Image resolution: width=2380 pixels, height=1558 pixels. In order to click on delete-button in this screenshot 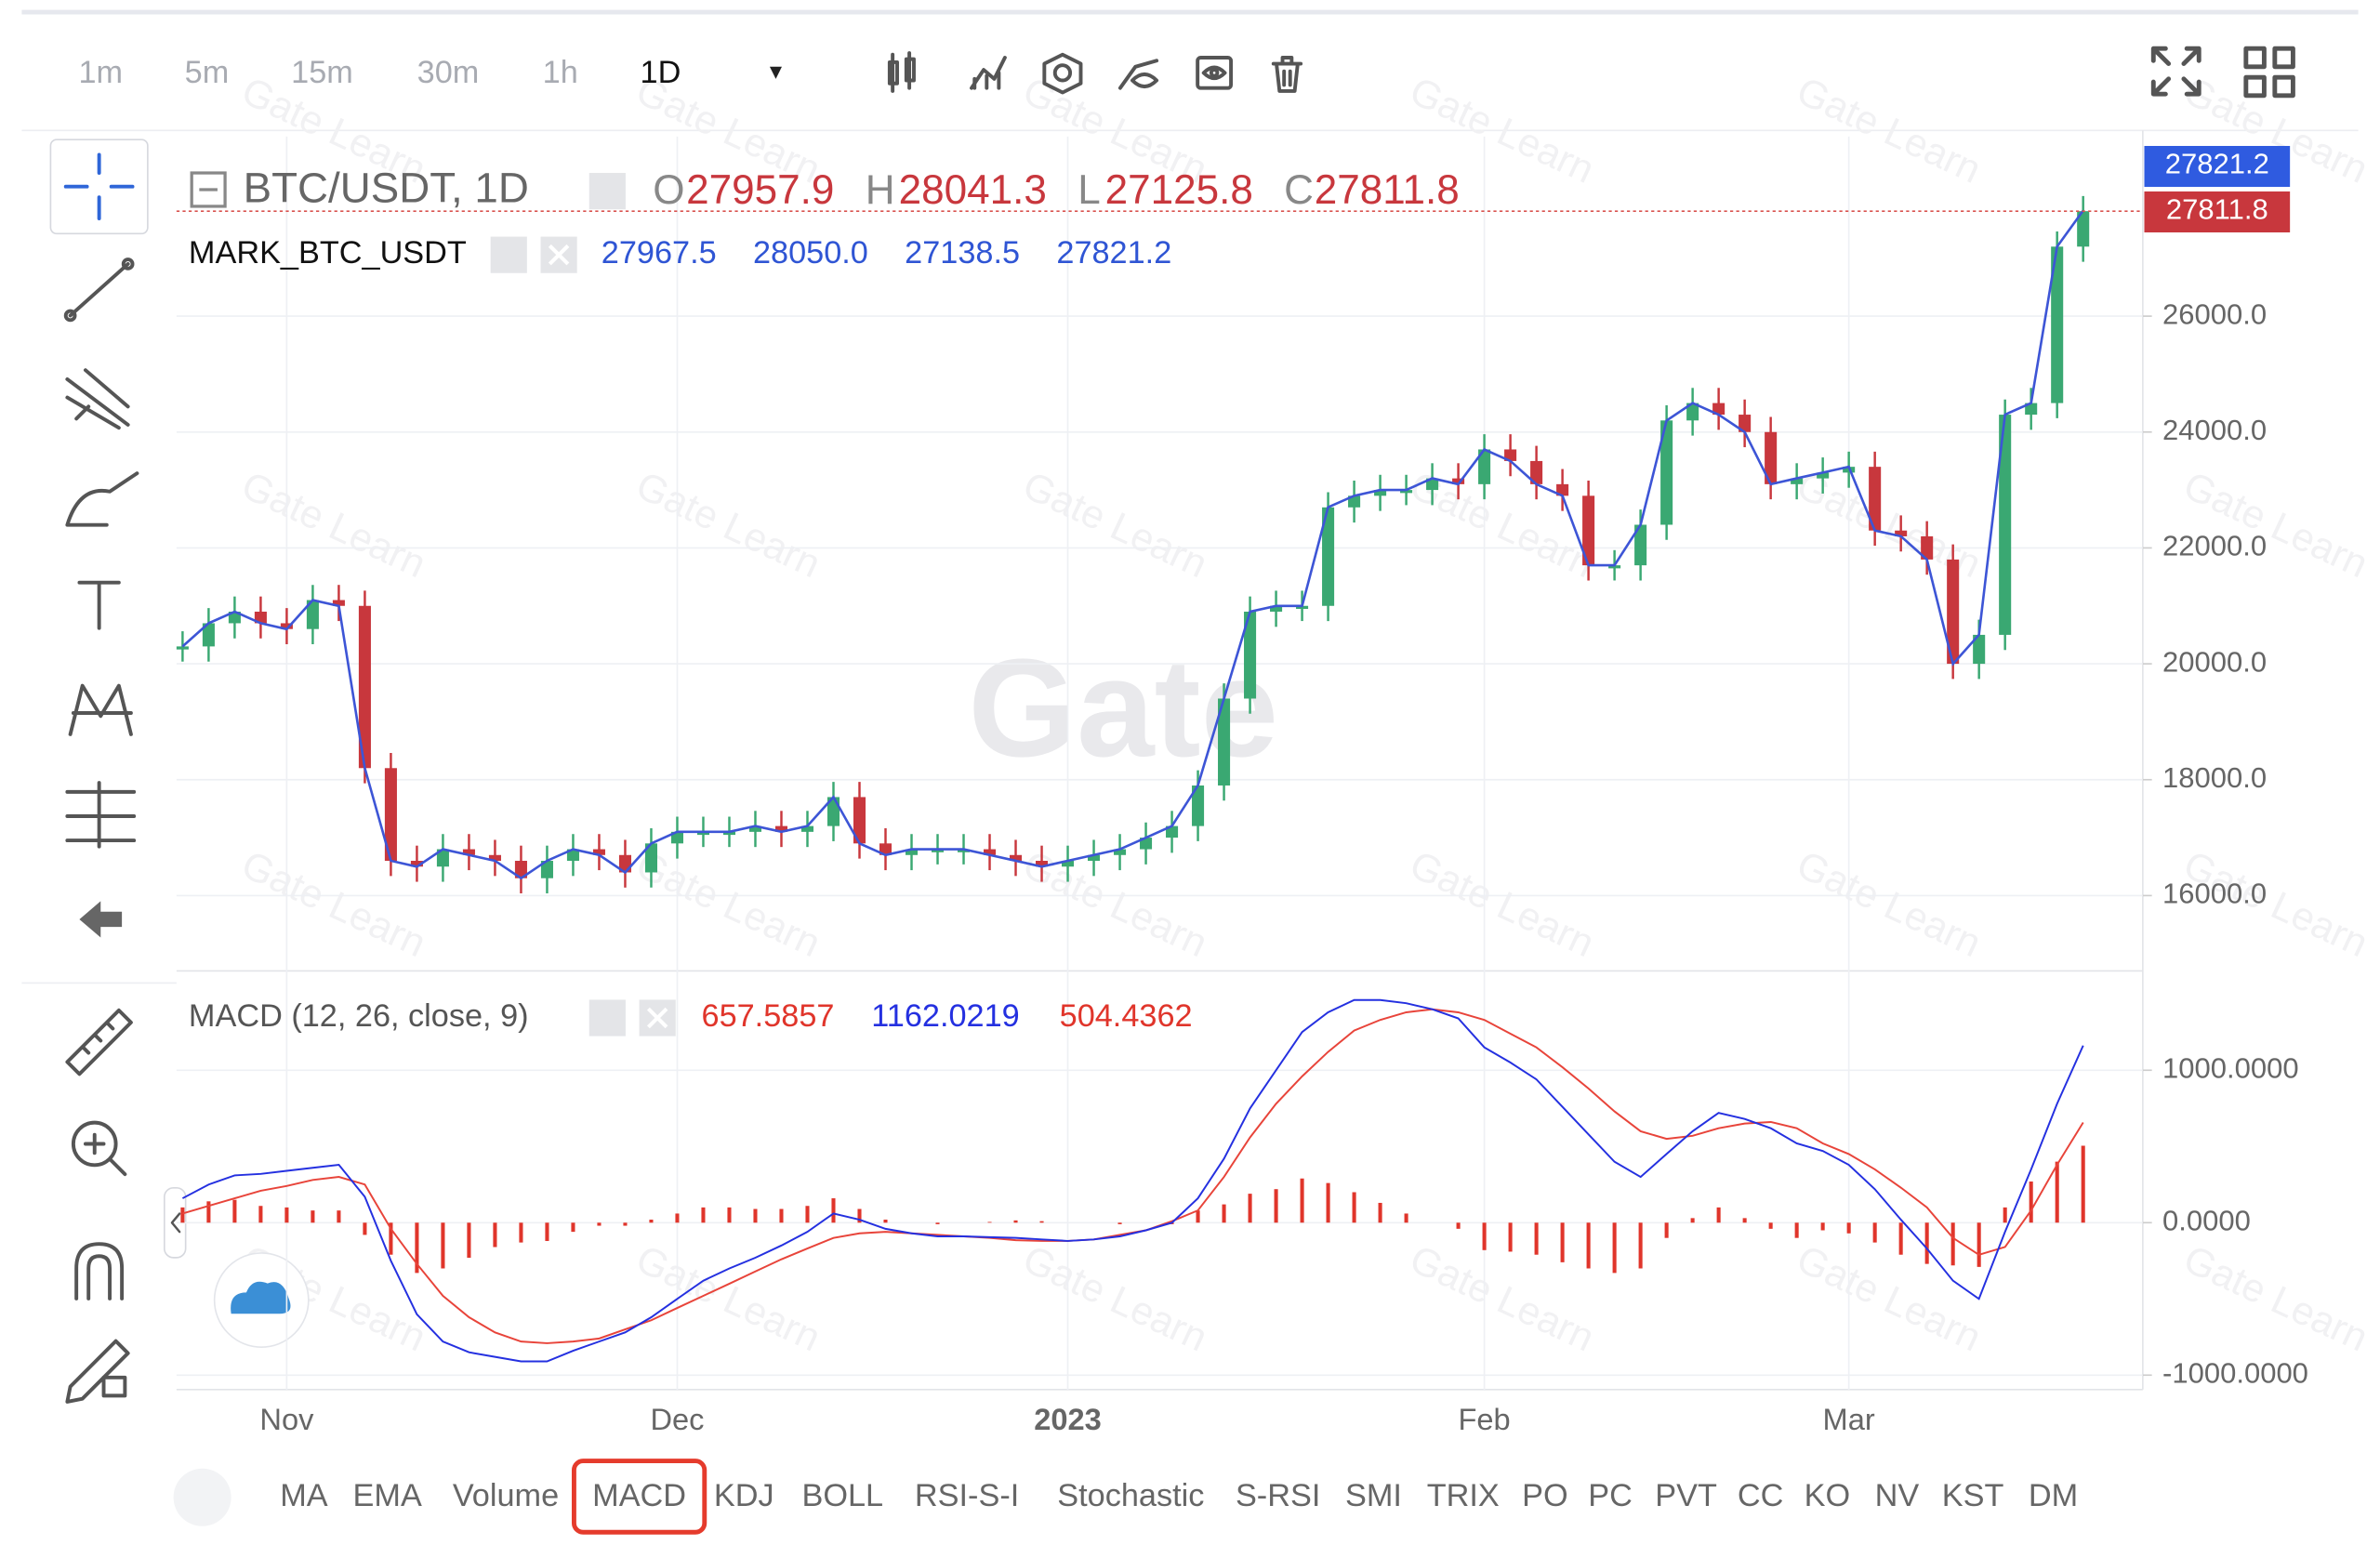, I will do `click(1287, 75)`.